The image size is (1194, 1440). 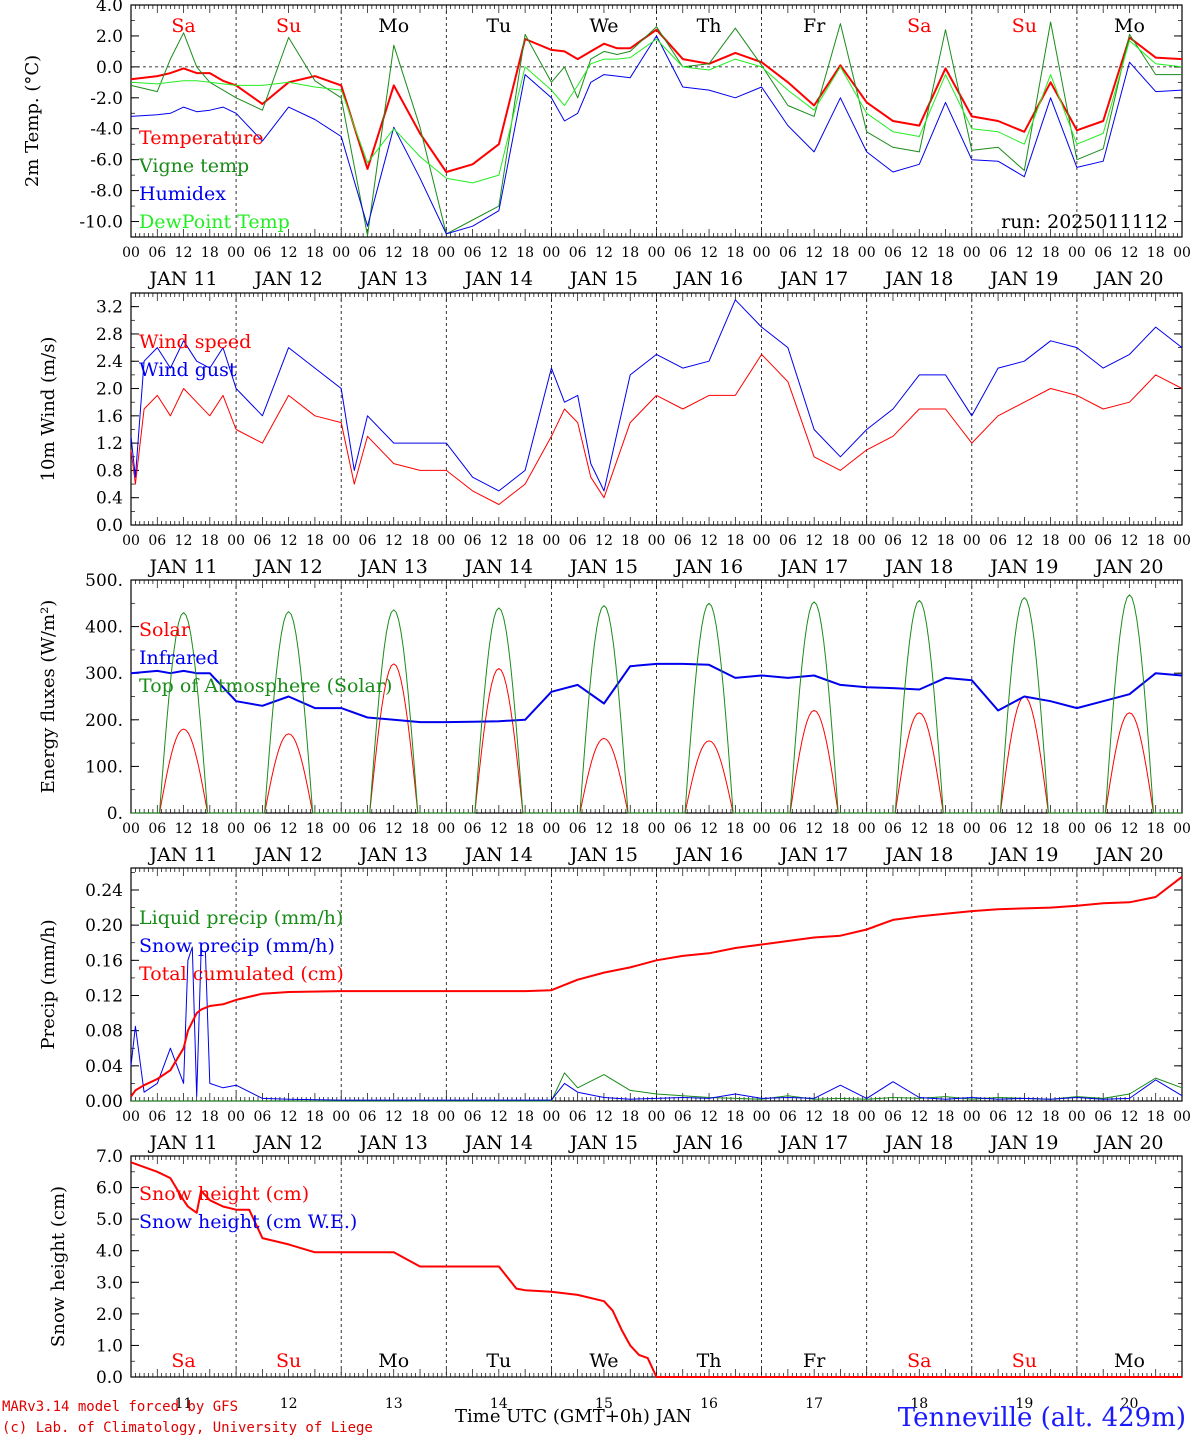 What do you see at coordinates (48, 697) in the screenshot?
I see `y-axis-label: Energy fluxes (W/m²)` at bounding box center [48, 697].